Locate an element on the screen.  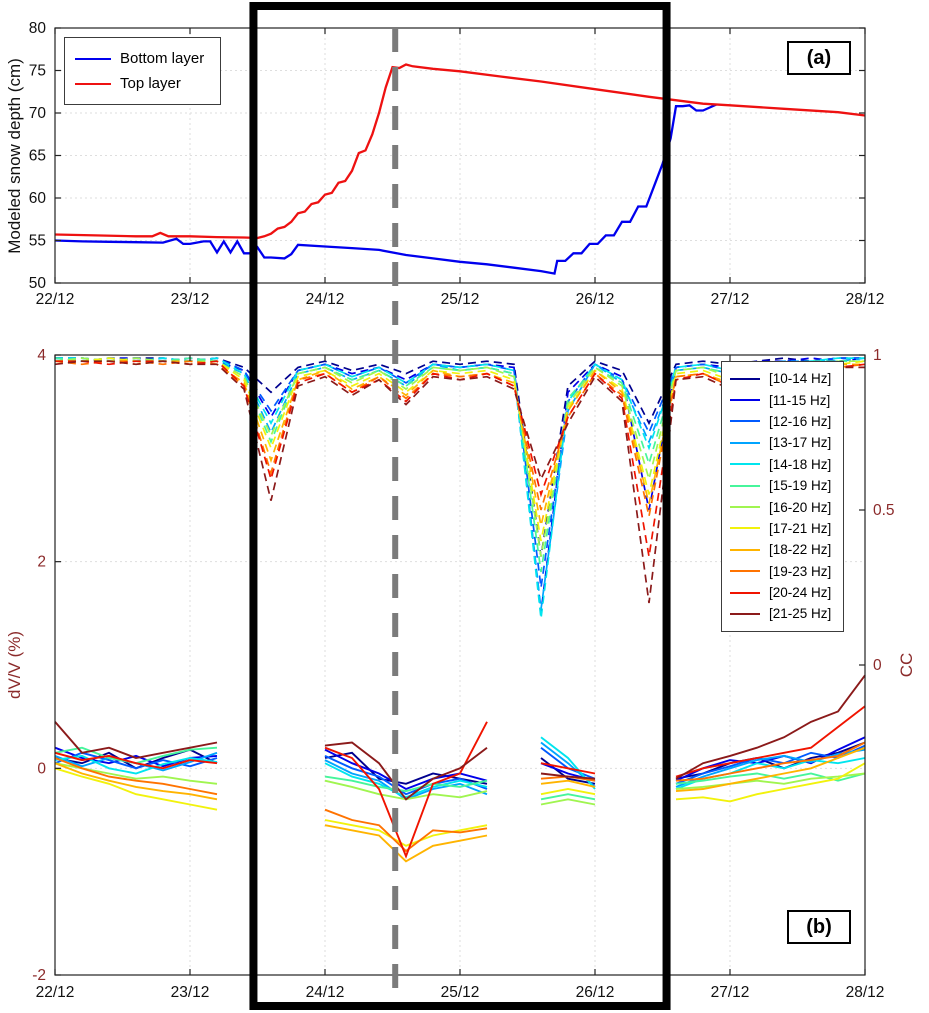
y-tick-label: 65 is located at coordinates (37, 156).